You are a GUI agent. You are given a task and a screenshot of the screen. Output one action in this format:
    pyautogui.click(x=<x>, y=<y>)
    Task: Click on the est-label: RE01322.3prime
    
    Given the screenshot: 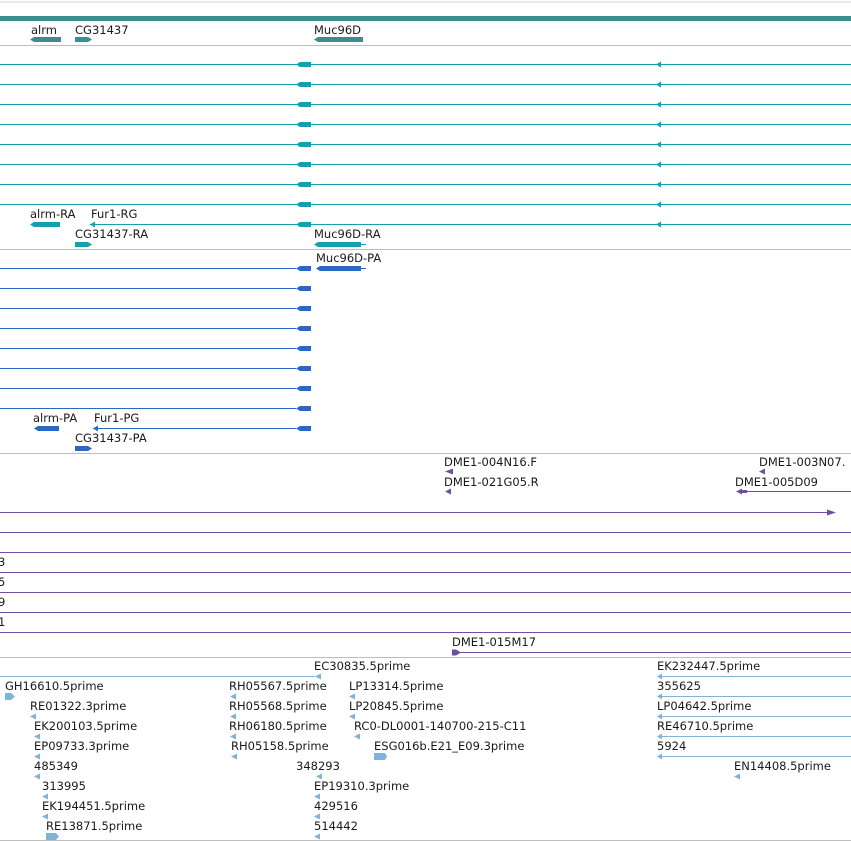 What is the action you would take?
    pyautogui.click(x=78, y=706)
    